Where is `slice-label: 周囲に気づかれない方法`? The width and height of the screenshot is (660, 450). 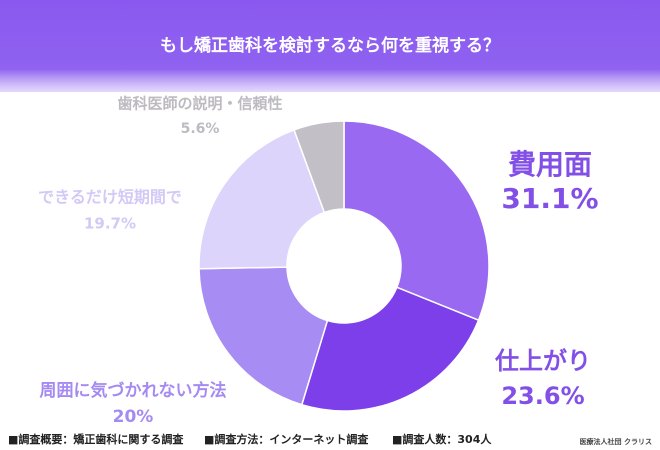 slice-label: 周囲に気づかれない方法 is located at coordinates (133, 390).